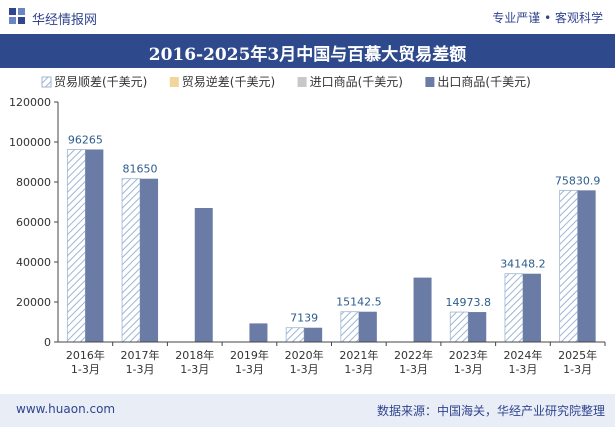 This screenshot has height=427, width=615. What do you see at coordinates (359, 302) in the screenshot?
I see `data-label: 15142.5` at bounding box center [359, 302].